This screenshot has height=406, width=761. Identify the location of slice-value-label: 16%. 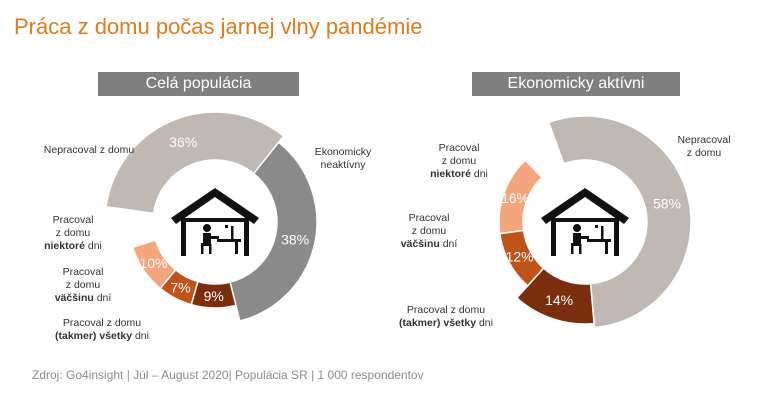
(515, 198).